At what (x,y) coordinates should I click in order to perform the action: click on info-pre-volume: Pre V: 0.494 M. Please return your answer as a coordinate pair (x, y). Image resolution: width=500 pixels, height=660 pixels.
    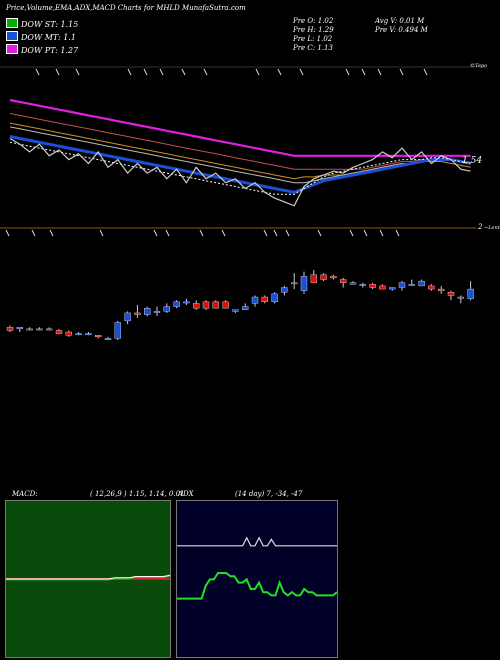
    Looking at the image, I should click on (401, 30).